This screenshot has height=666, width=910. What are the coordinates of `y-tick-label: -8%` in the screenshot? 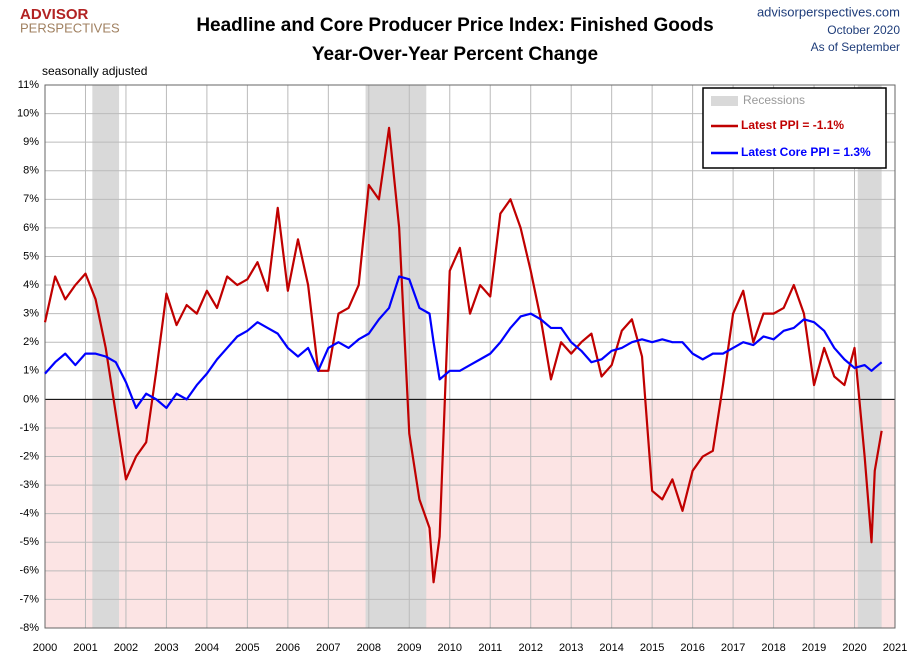 It's located at (29, 628).